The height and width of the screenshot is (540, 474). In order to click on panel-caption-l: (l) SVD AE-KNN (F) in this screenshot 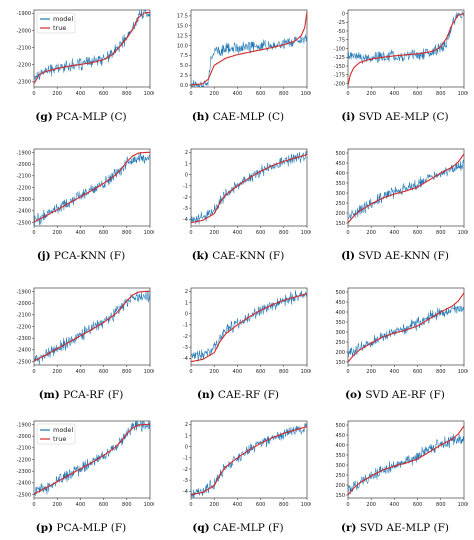, I will do `click(395, 256)`.